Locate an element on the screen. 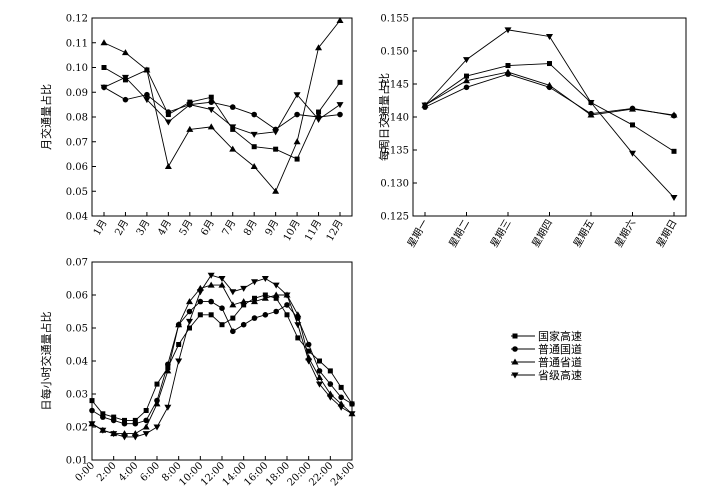 Image resolution: width=703 pixels, height=490 pixels. x-tick-label: 12月 is located at coordinates (335, 231).